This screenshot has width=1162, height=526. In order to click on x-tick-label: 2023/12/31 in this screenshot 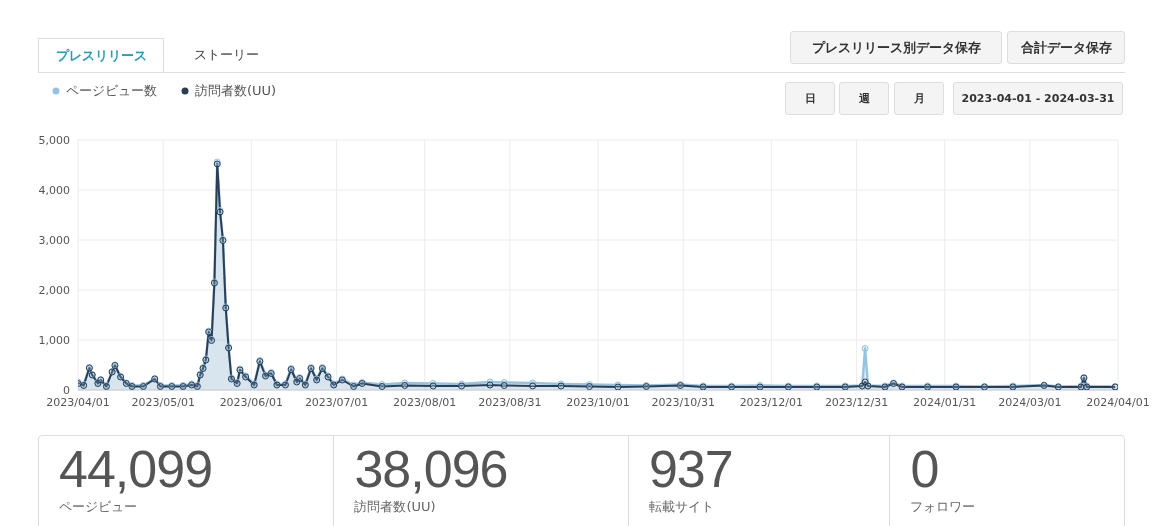, I will do `click(856, 402)`.